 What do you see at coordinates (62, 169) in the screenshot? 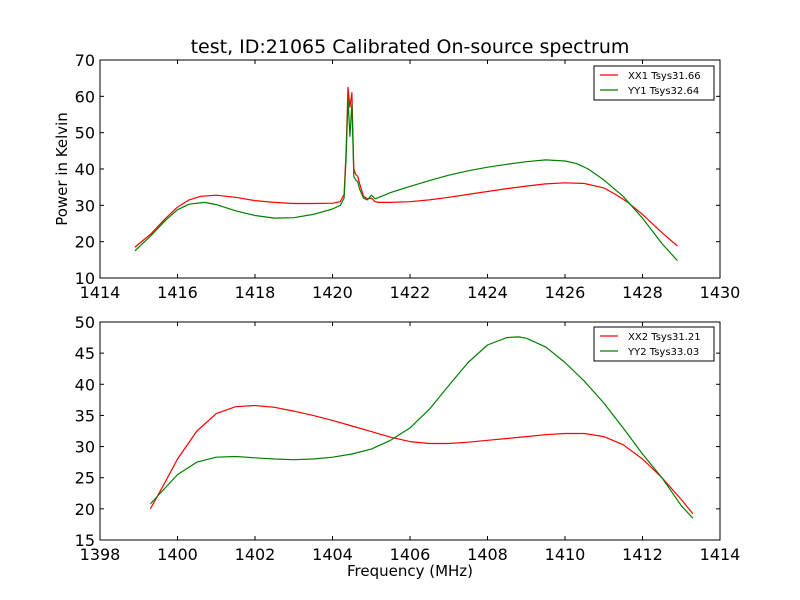
I see `top-y-axis-label: Power in Kelvin` at bounding box center [62, 169].